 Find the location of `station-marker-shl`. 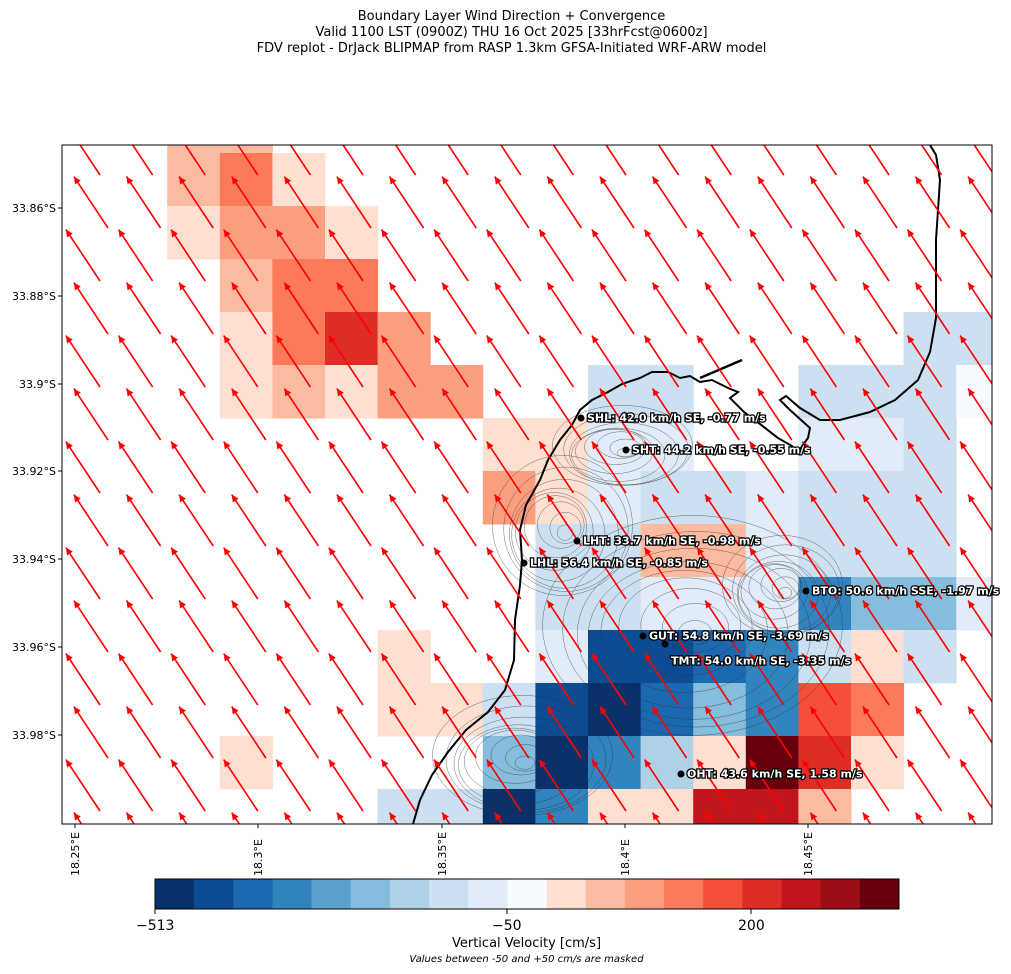

station-marker-shl is located at coordinates (581, 418).